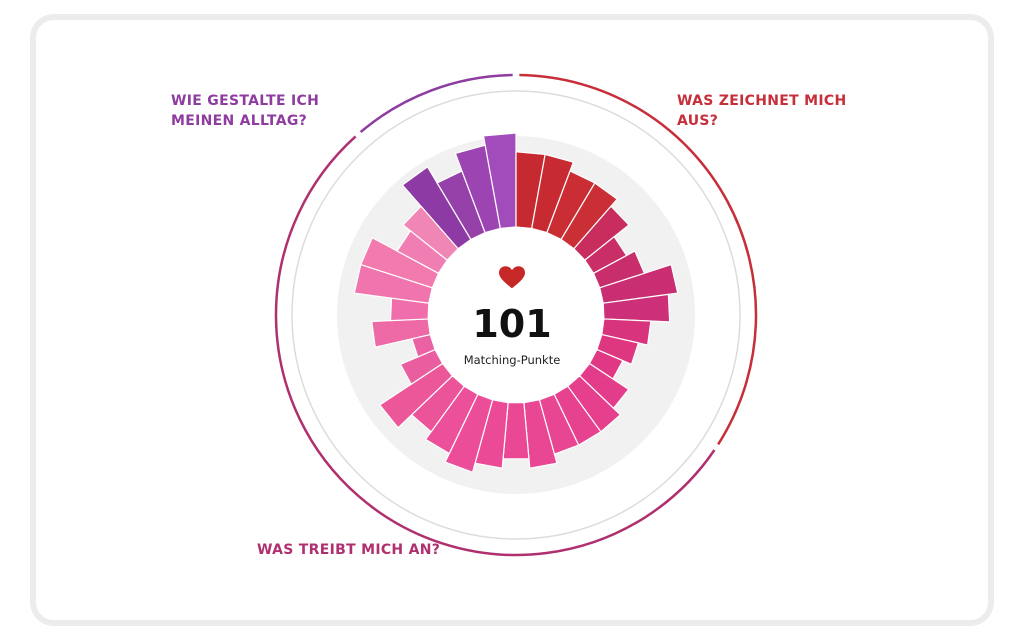 The image size is (1024, 640). I want to click on center-disc, so click(516, 315).